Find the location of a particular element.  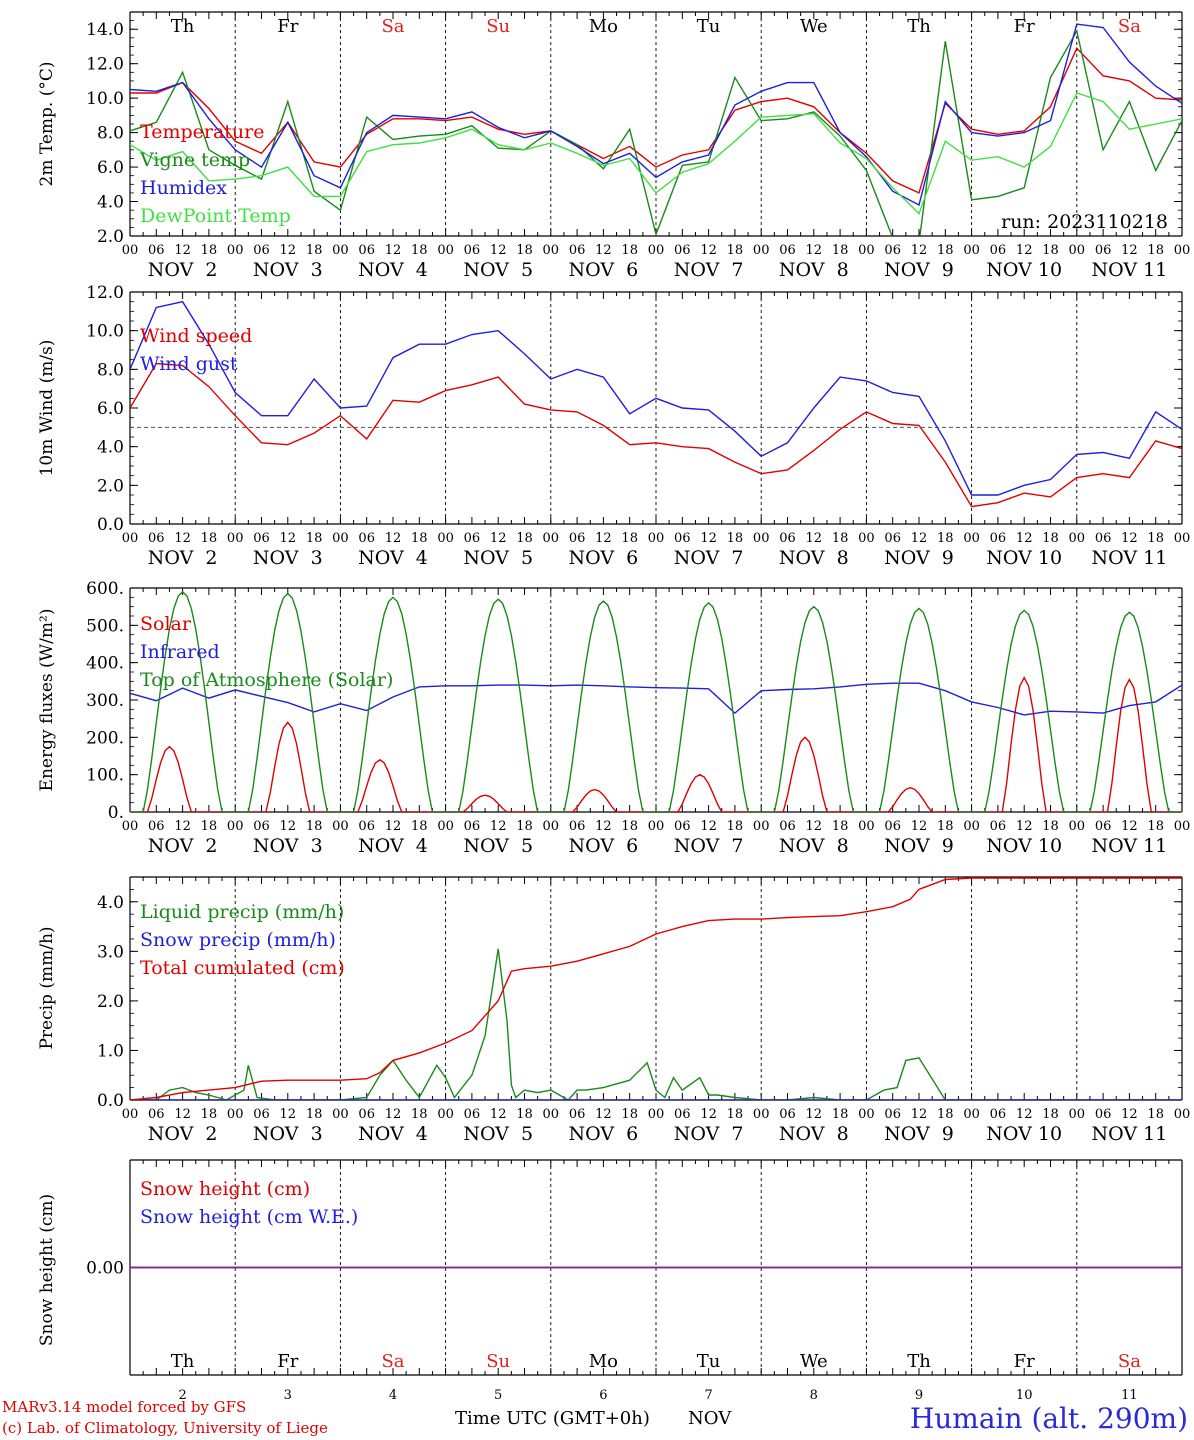

legend-entry: Total cumulated (cm) is located at coordinates (242, 968).